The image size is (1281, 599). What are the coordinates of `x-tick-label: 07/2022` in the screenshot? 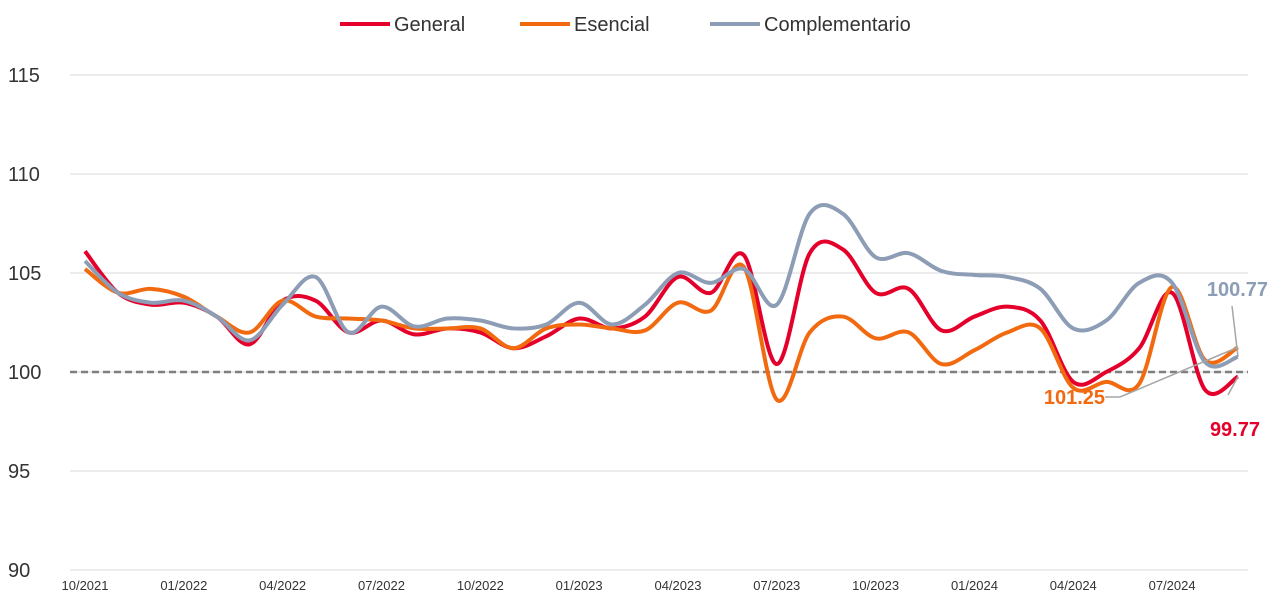 It's located at (381, 585).